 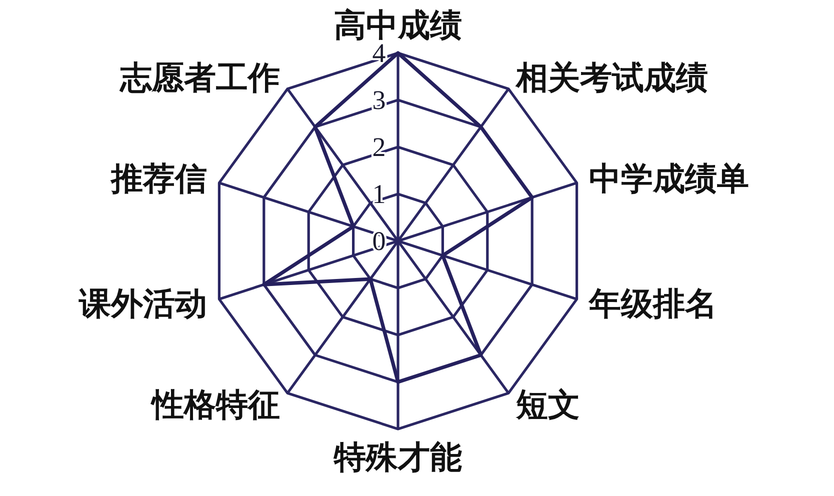 What do you see at coordinates (612, 77) in the screenshot?
I see `category-label: 相关考试成绩` at bounding box center [612, 77].